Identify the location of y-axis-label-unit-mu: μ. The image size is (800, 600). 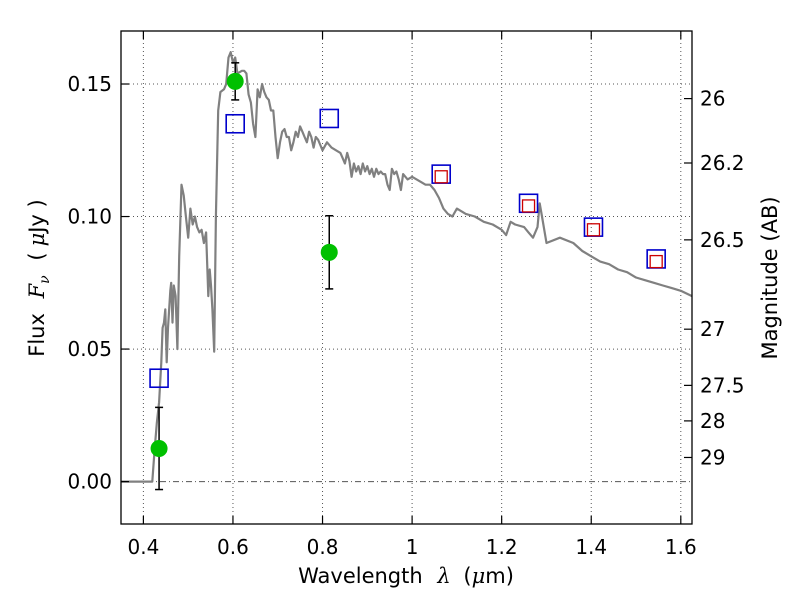
(37, 240).